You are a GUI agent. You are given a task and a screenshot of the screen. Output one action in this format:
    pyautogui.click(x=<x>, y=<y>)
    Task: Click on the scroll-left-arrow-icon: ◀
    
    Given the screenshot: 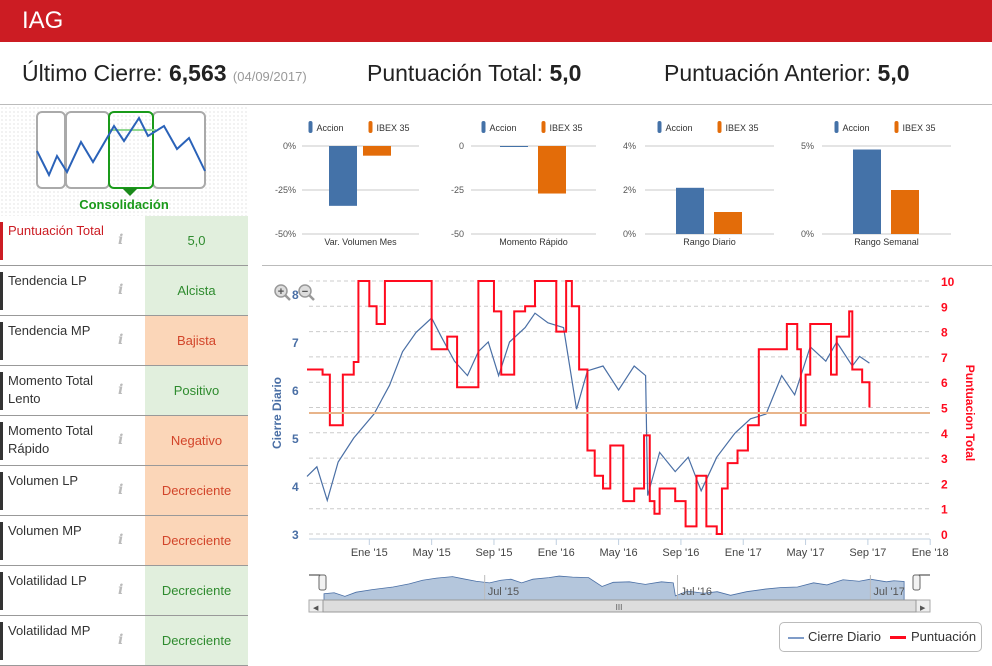 What is the action you would take?
    pyautogui.click(x=316, y=608)
    